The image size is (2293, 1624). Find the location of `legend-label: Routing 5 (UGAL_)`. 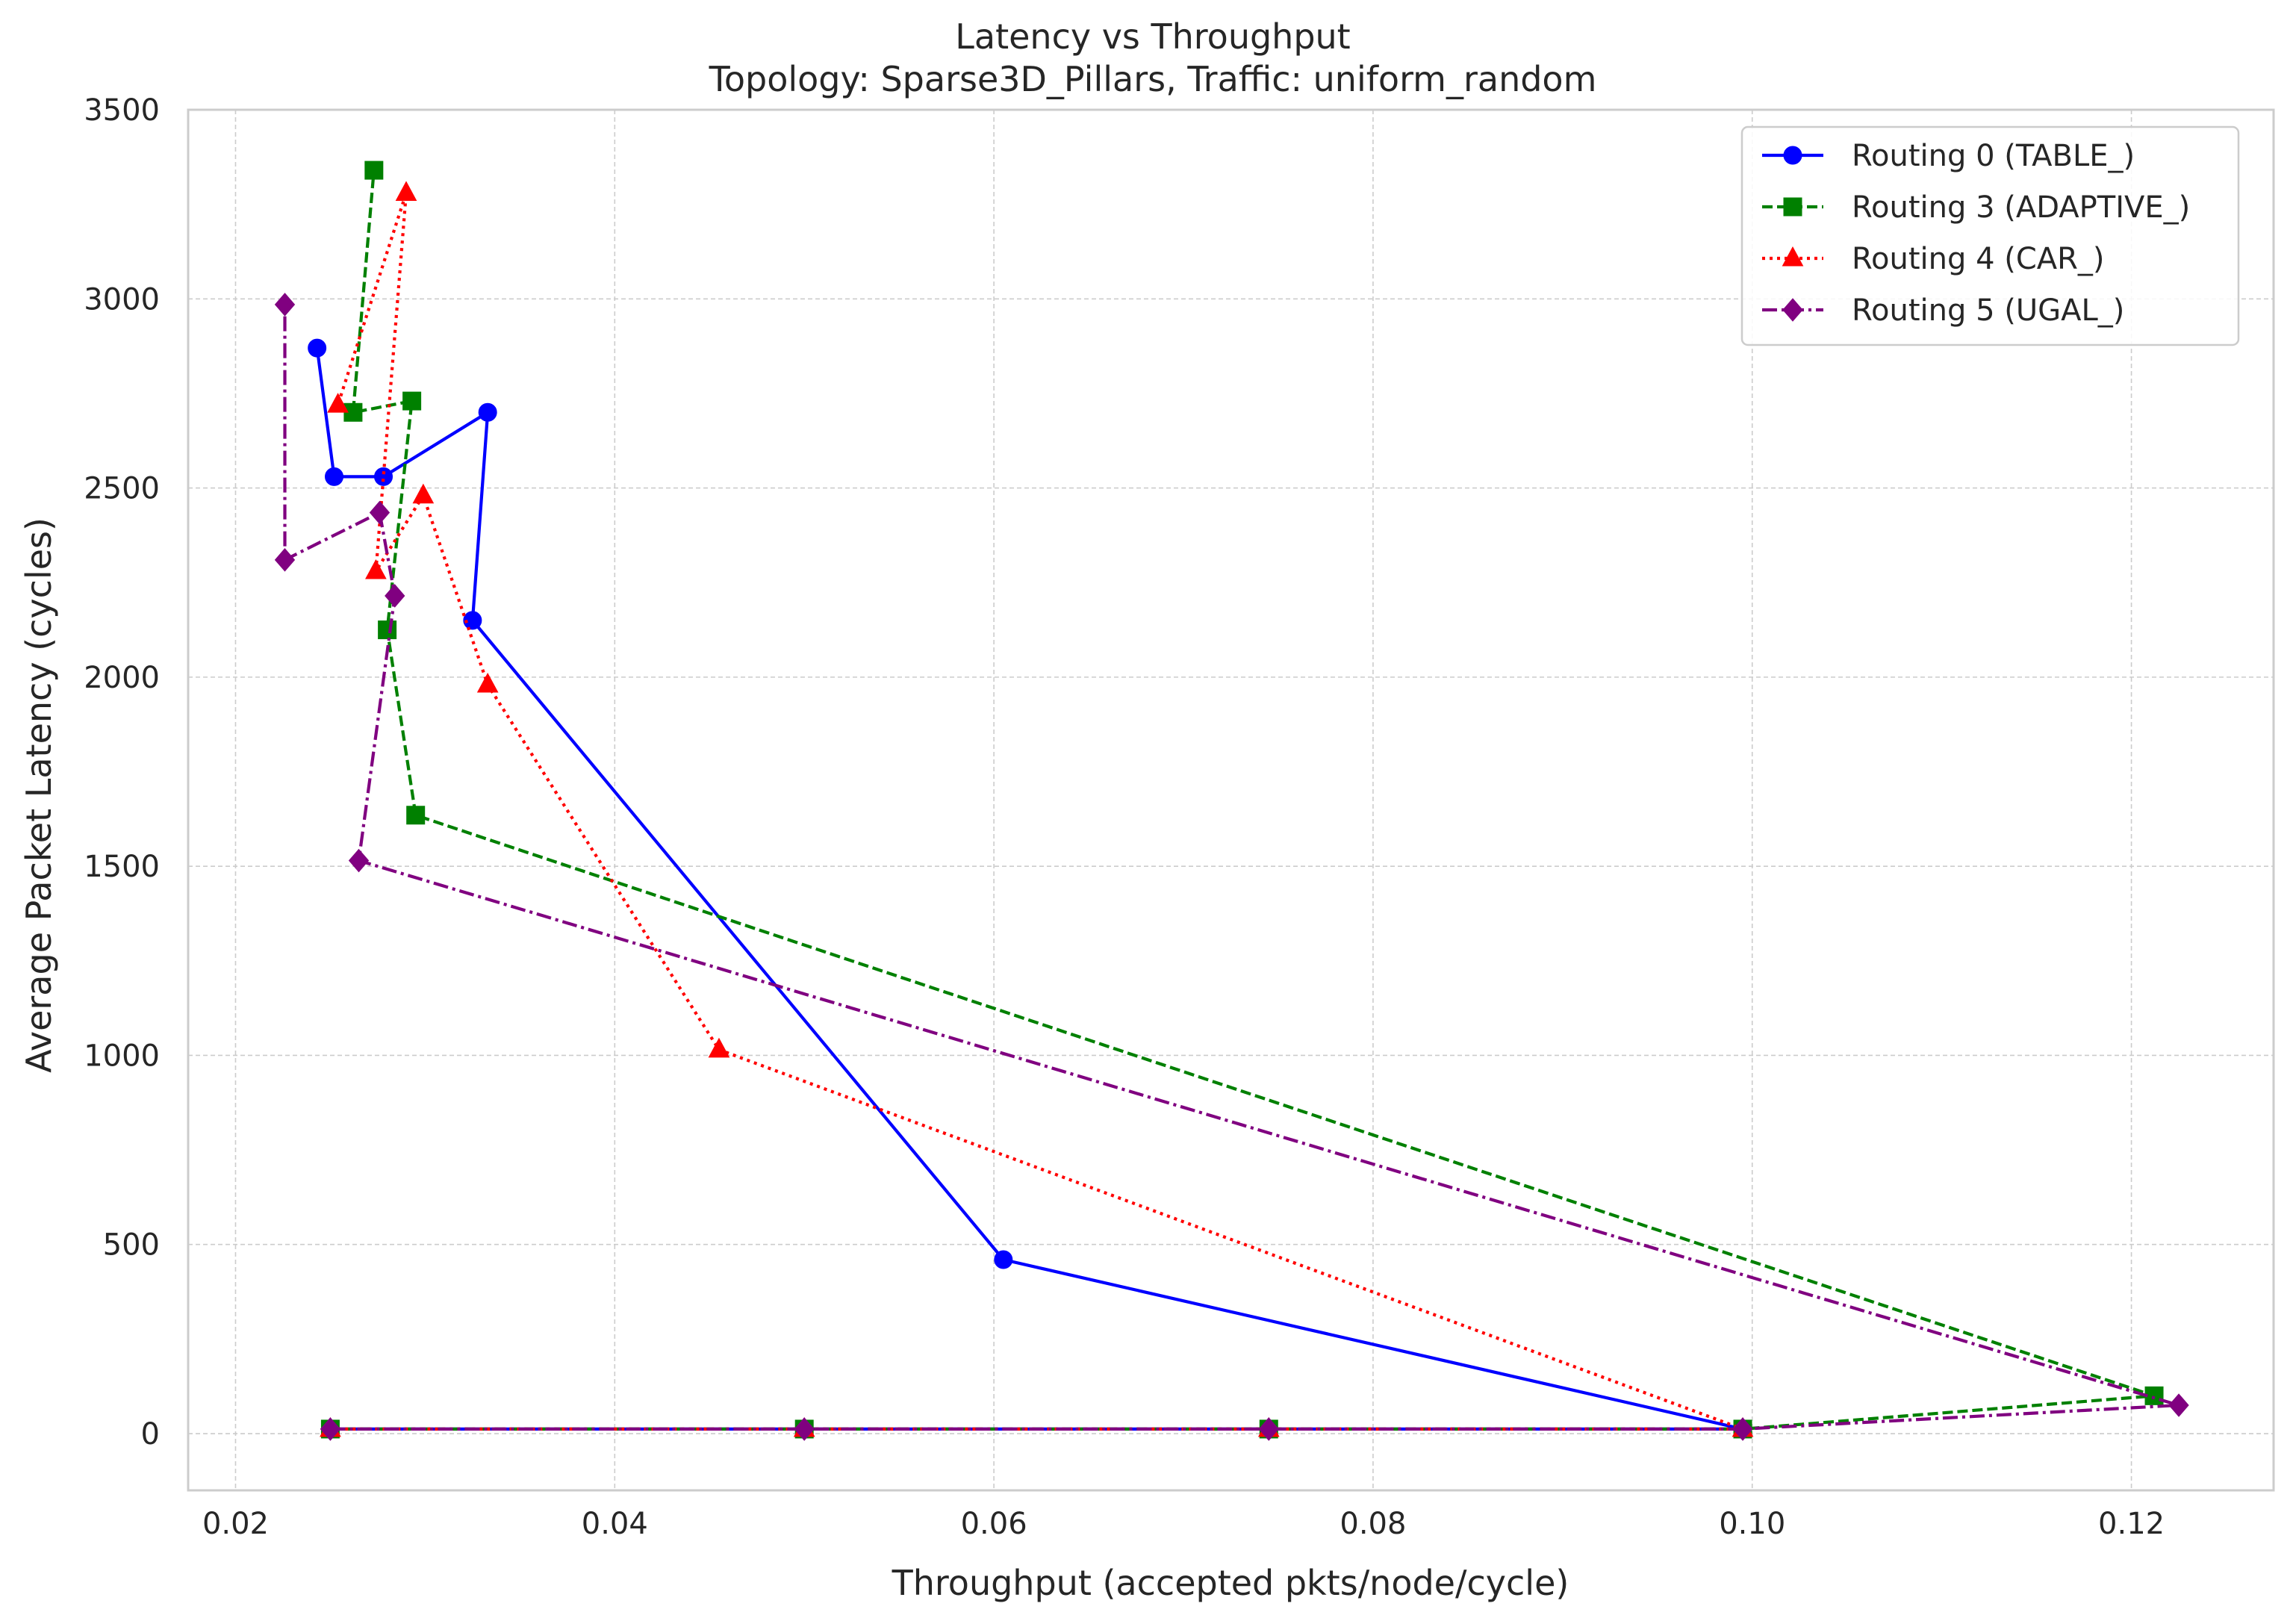

legend-label: Routing 5 (UGAL_) is located at coordinates (1988, 310).